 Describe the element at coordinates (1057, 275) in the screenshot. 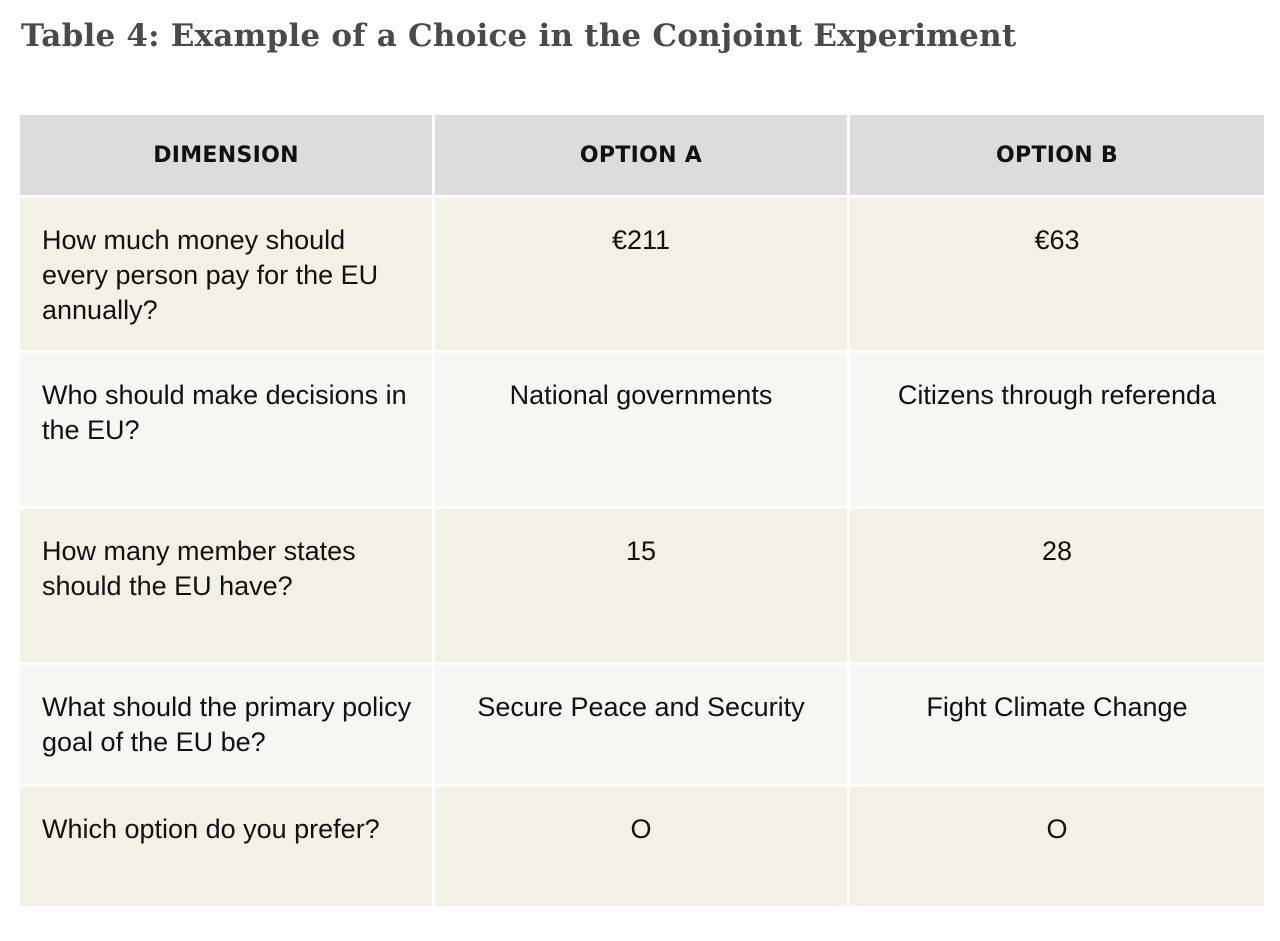

I see `option-b-cell: €63` at that location.